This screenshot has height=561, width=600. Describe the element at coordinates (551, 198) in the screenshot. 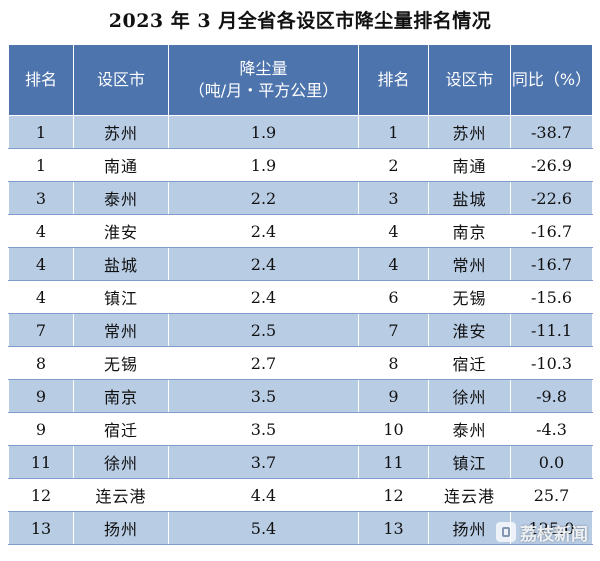

I see `yoy-value-cell: -22.6` at that location.